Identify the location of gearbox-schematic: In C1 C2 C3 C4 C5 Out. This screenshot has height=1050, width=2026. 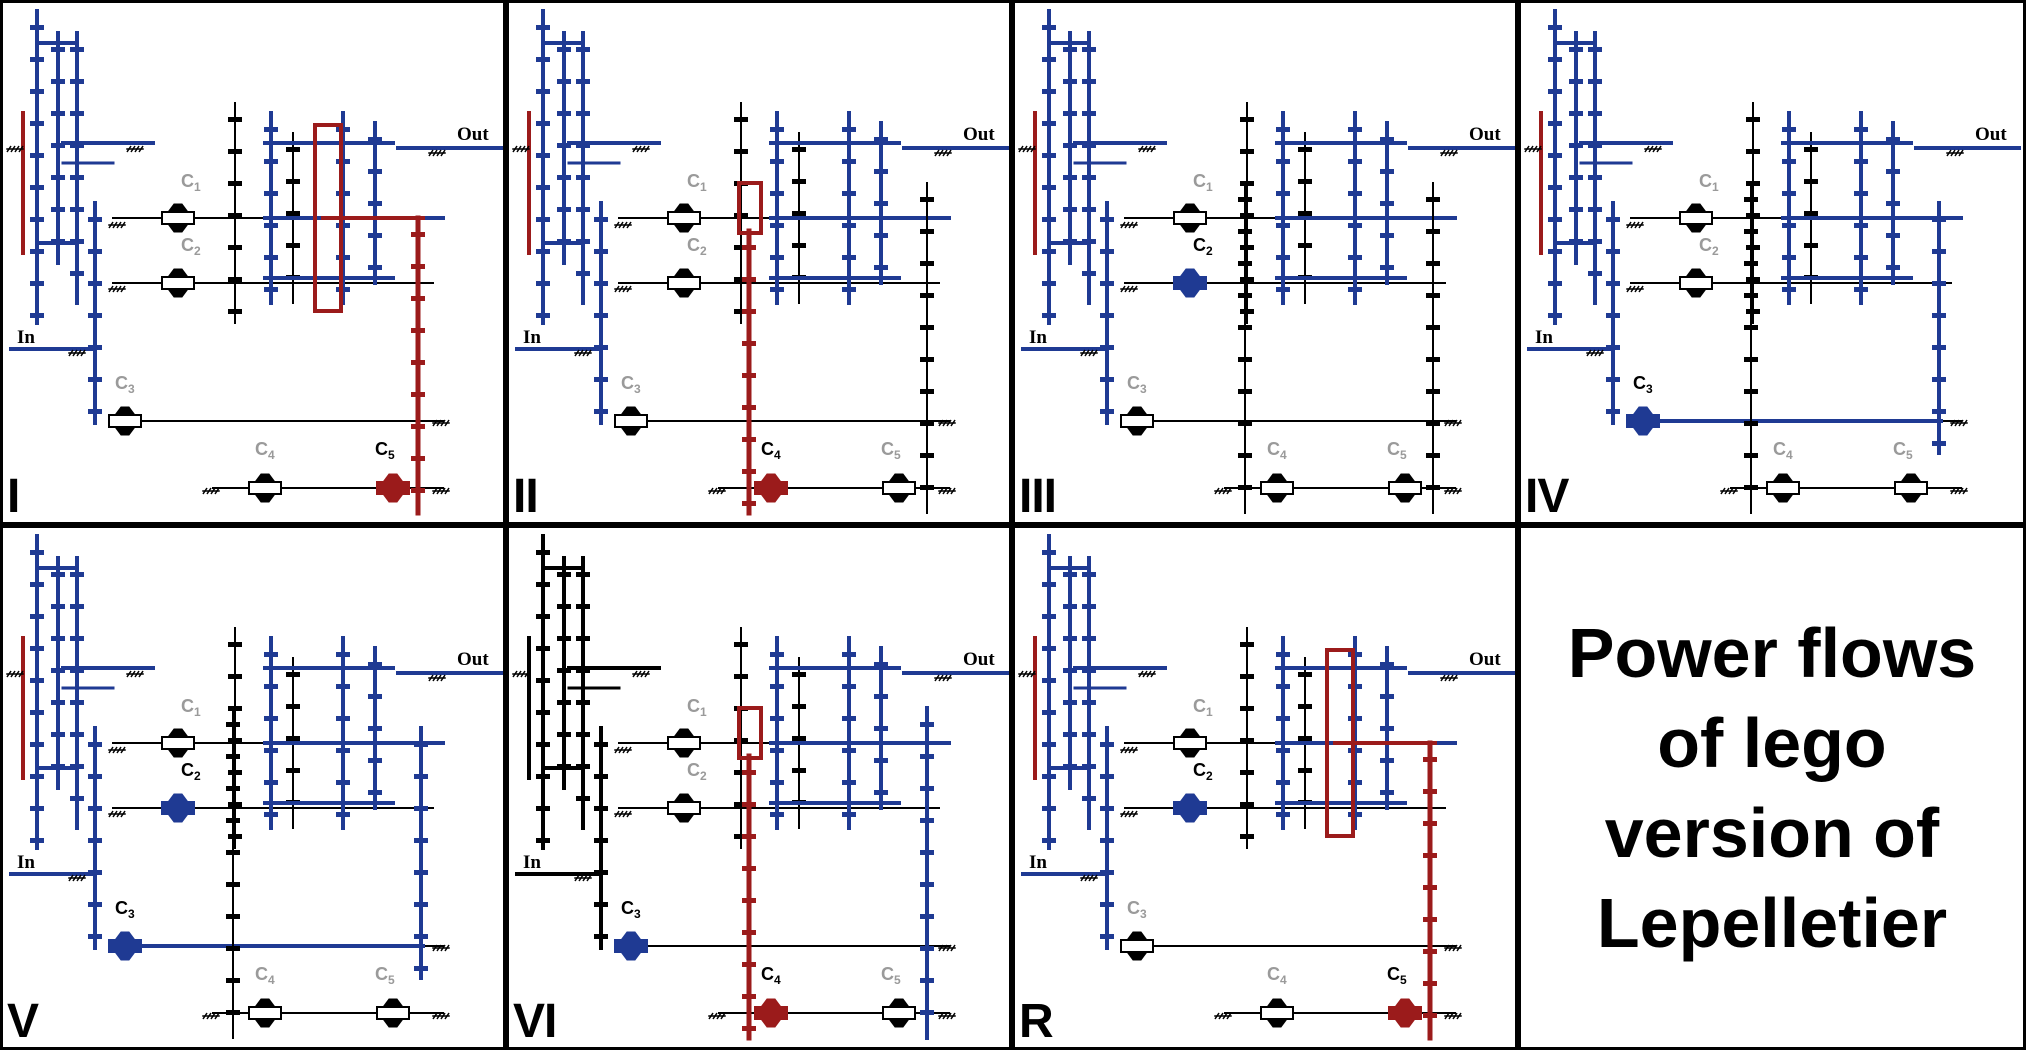
(1772, 261).